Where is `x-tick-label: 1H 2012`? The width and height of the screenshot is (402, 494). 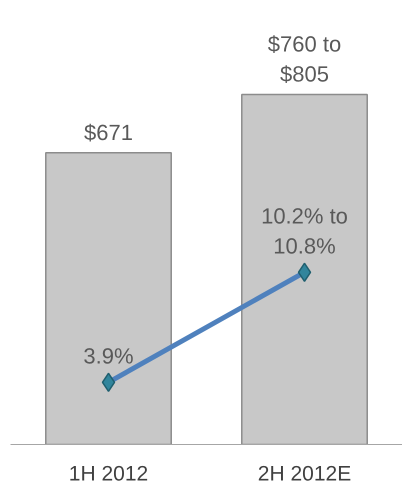
x-tick-label: 1H 2012 is located at coordinates (108, 474).